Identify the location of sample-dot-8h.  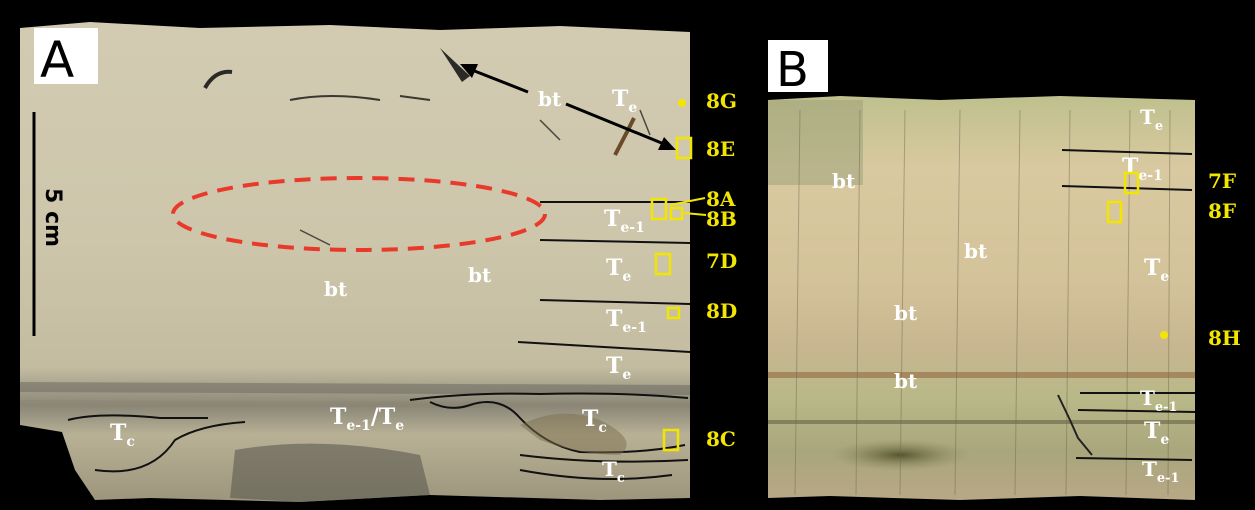
(1164, 335).